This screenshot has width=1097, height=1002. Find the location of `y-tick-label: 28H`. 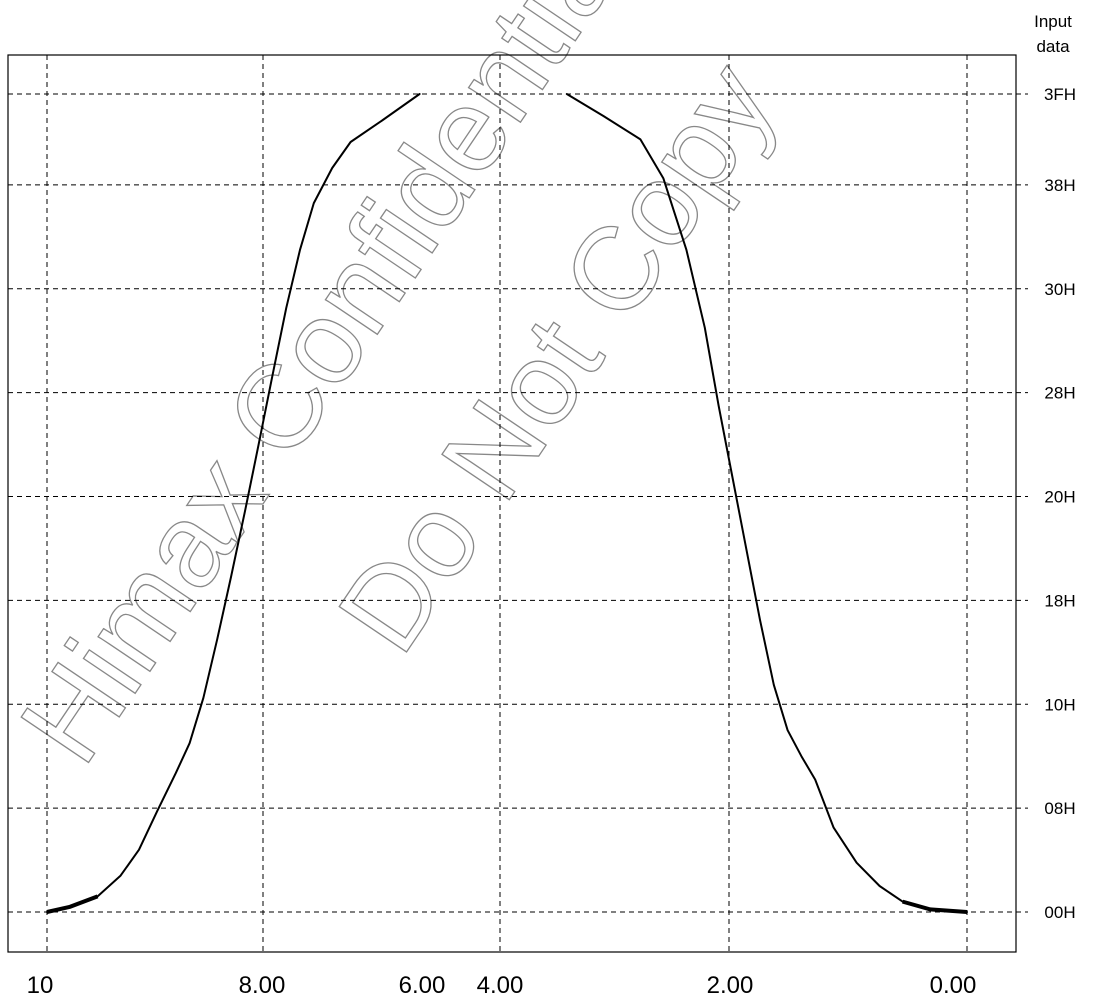

y-tick-label: 28H is located at coordinates (1059, 393).